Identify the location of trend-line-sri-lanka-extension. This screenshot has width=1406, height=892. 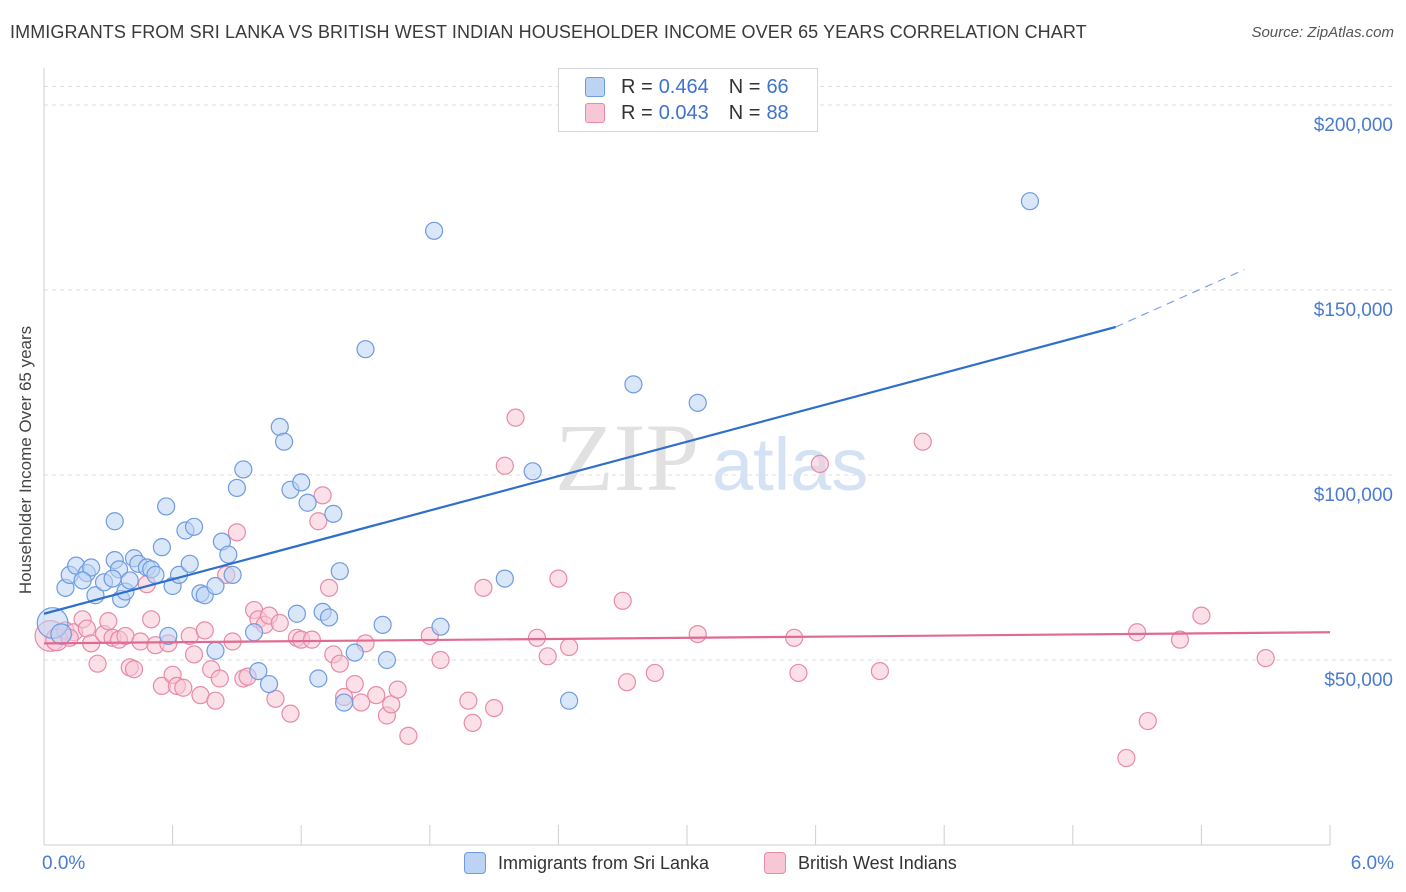
(1180, 298).